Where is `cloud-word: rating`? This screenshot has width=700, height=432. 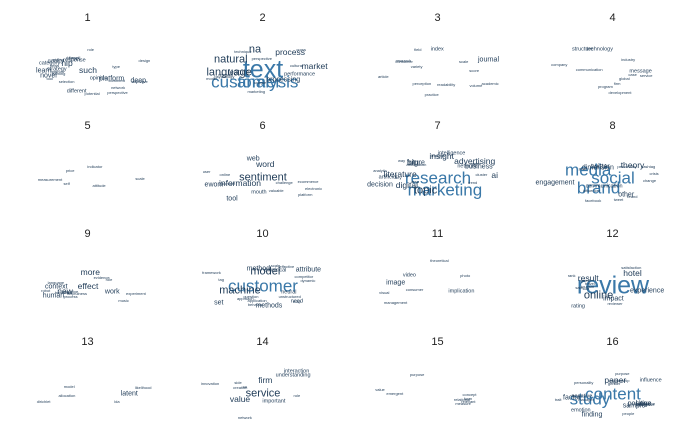
cloud-word: rating is located at coordinates (578, 306).